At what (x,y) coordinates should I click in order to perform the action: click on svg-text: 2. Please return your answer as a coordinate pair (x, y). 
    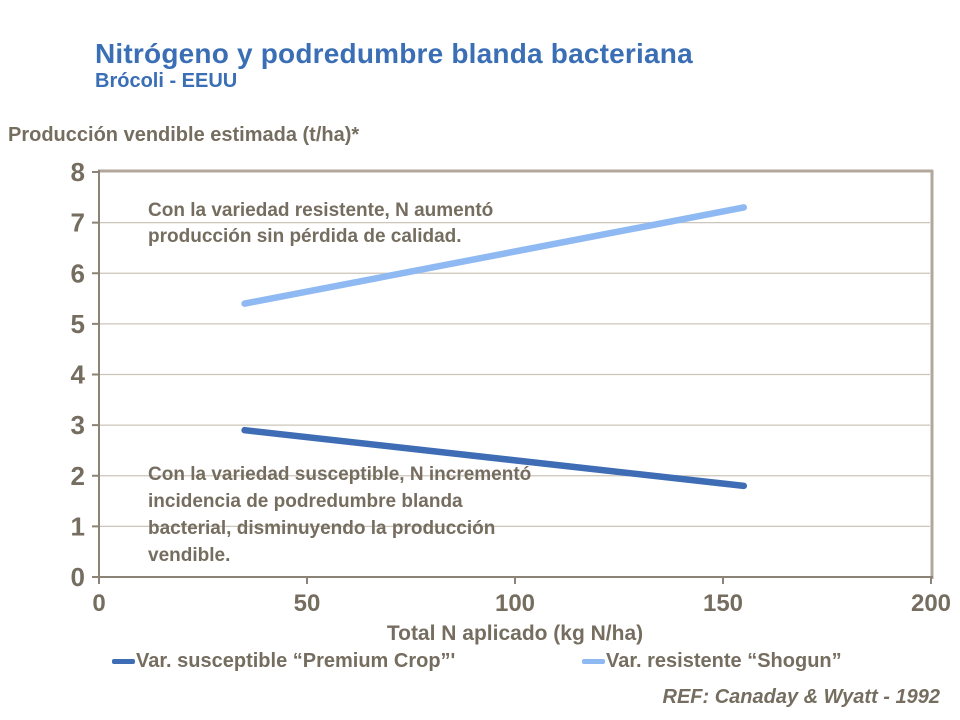
    Looking at the image, I should click on (78, 476).